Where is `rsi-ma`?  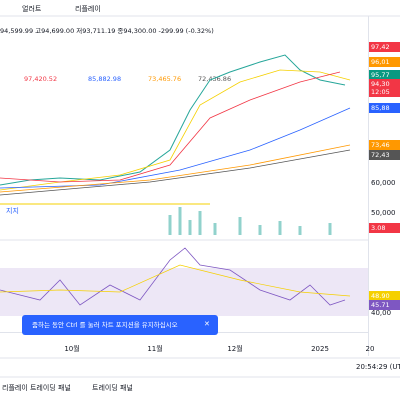
rsi-ma is located at coordinates (175, 280).